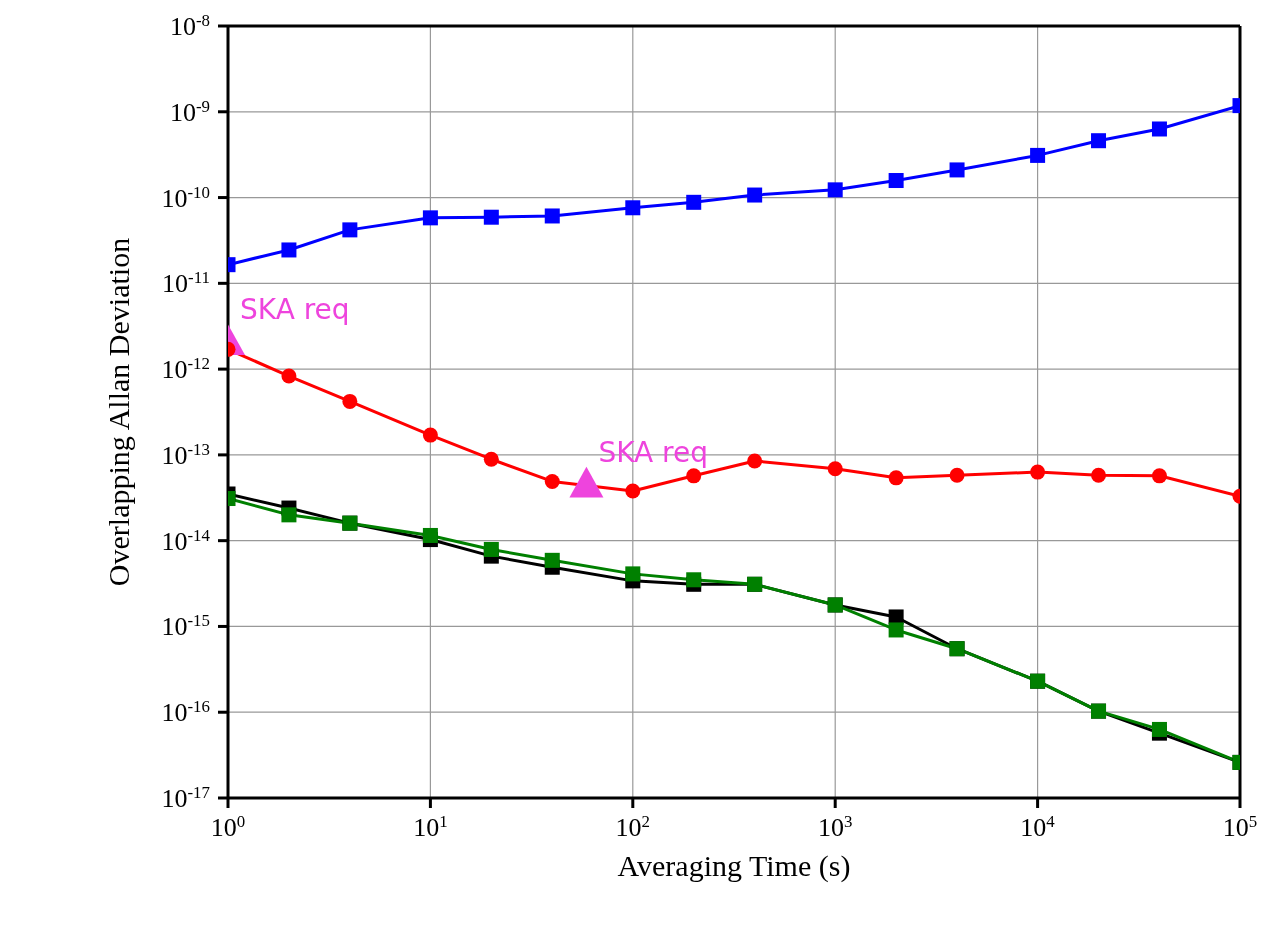 The width and height of the screenshot is (1268, 947). Describe the element at coordinates (186, 540) in the screenshot. I see `y-tick-label: 10$^{-14}$` at that location.